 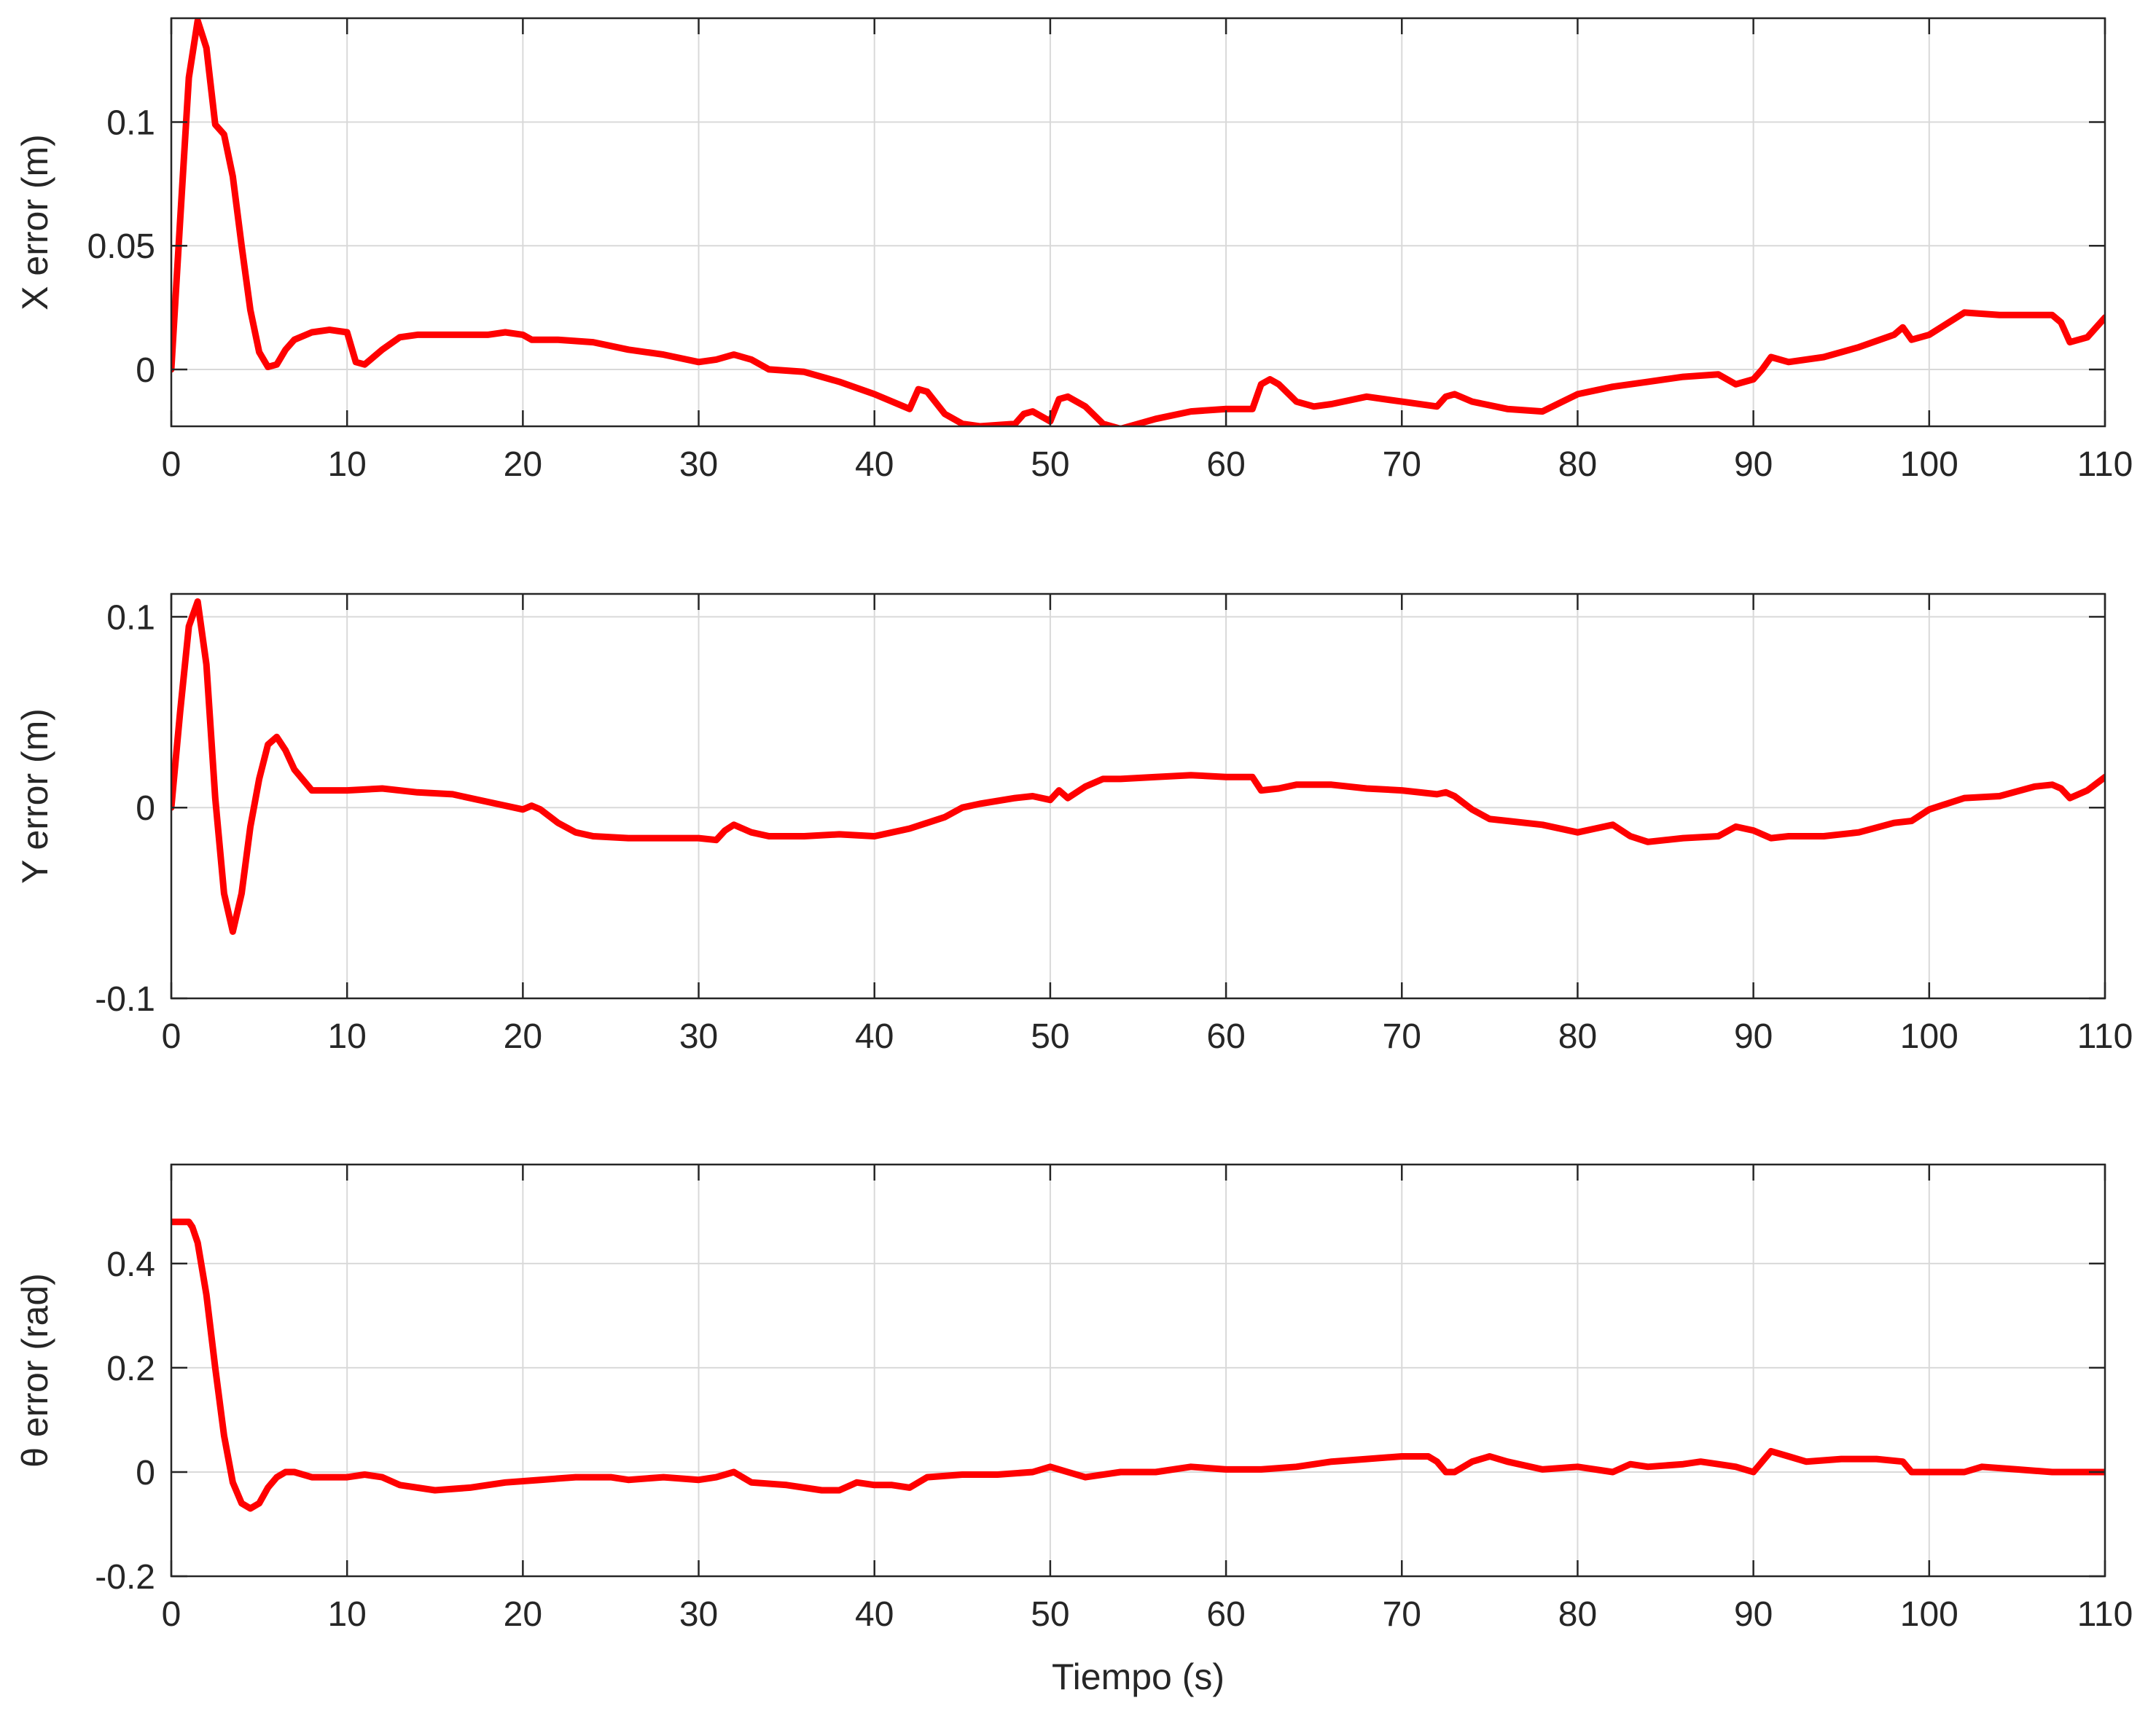 I want to click on theta-error-xtick-label: 40, so click(x=875, y=1614).